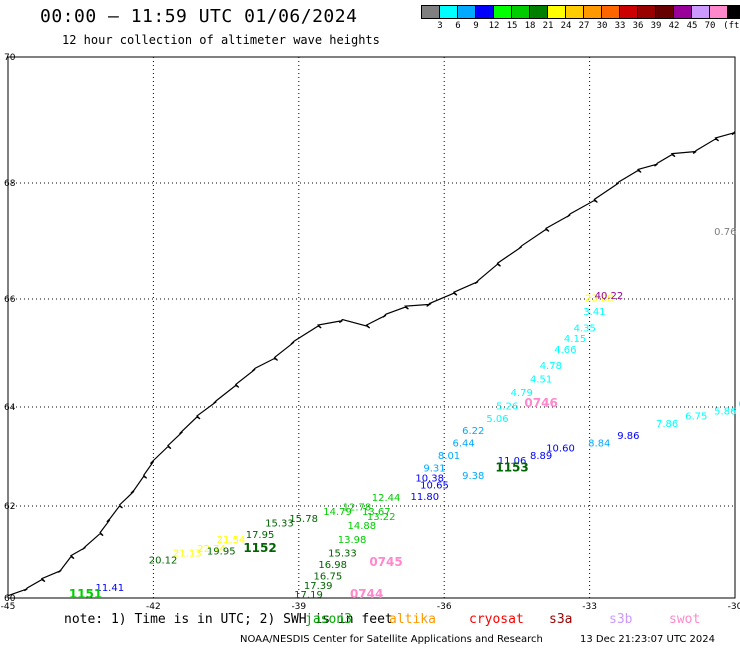 This screenshot has width=740, height=650. What do you see at coordinates (9, 507) in the screenshot?
I see `lat-label: 62` at bounding box center [9, 507].